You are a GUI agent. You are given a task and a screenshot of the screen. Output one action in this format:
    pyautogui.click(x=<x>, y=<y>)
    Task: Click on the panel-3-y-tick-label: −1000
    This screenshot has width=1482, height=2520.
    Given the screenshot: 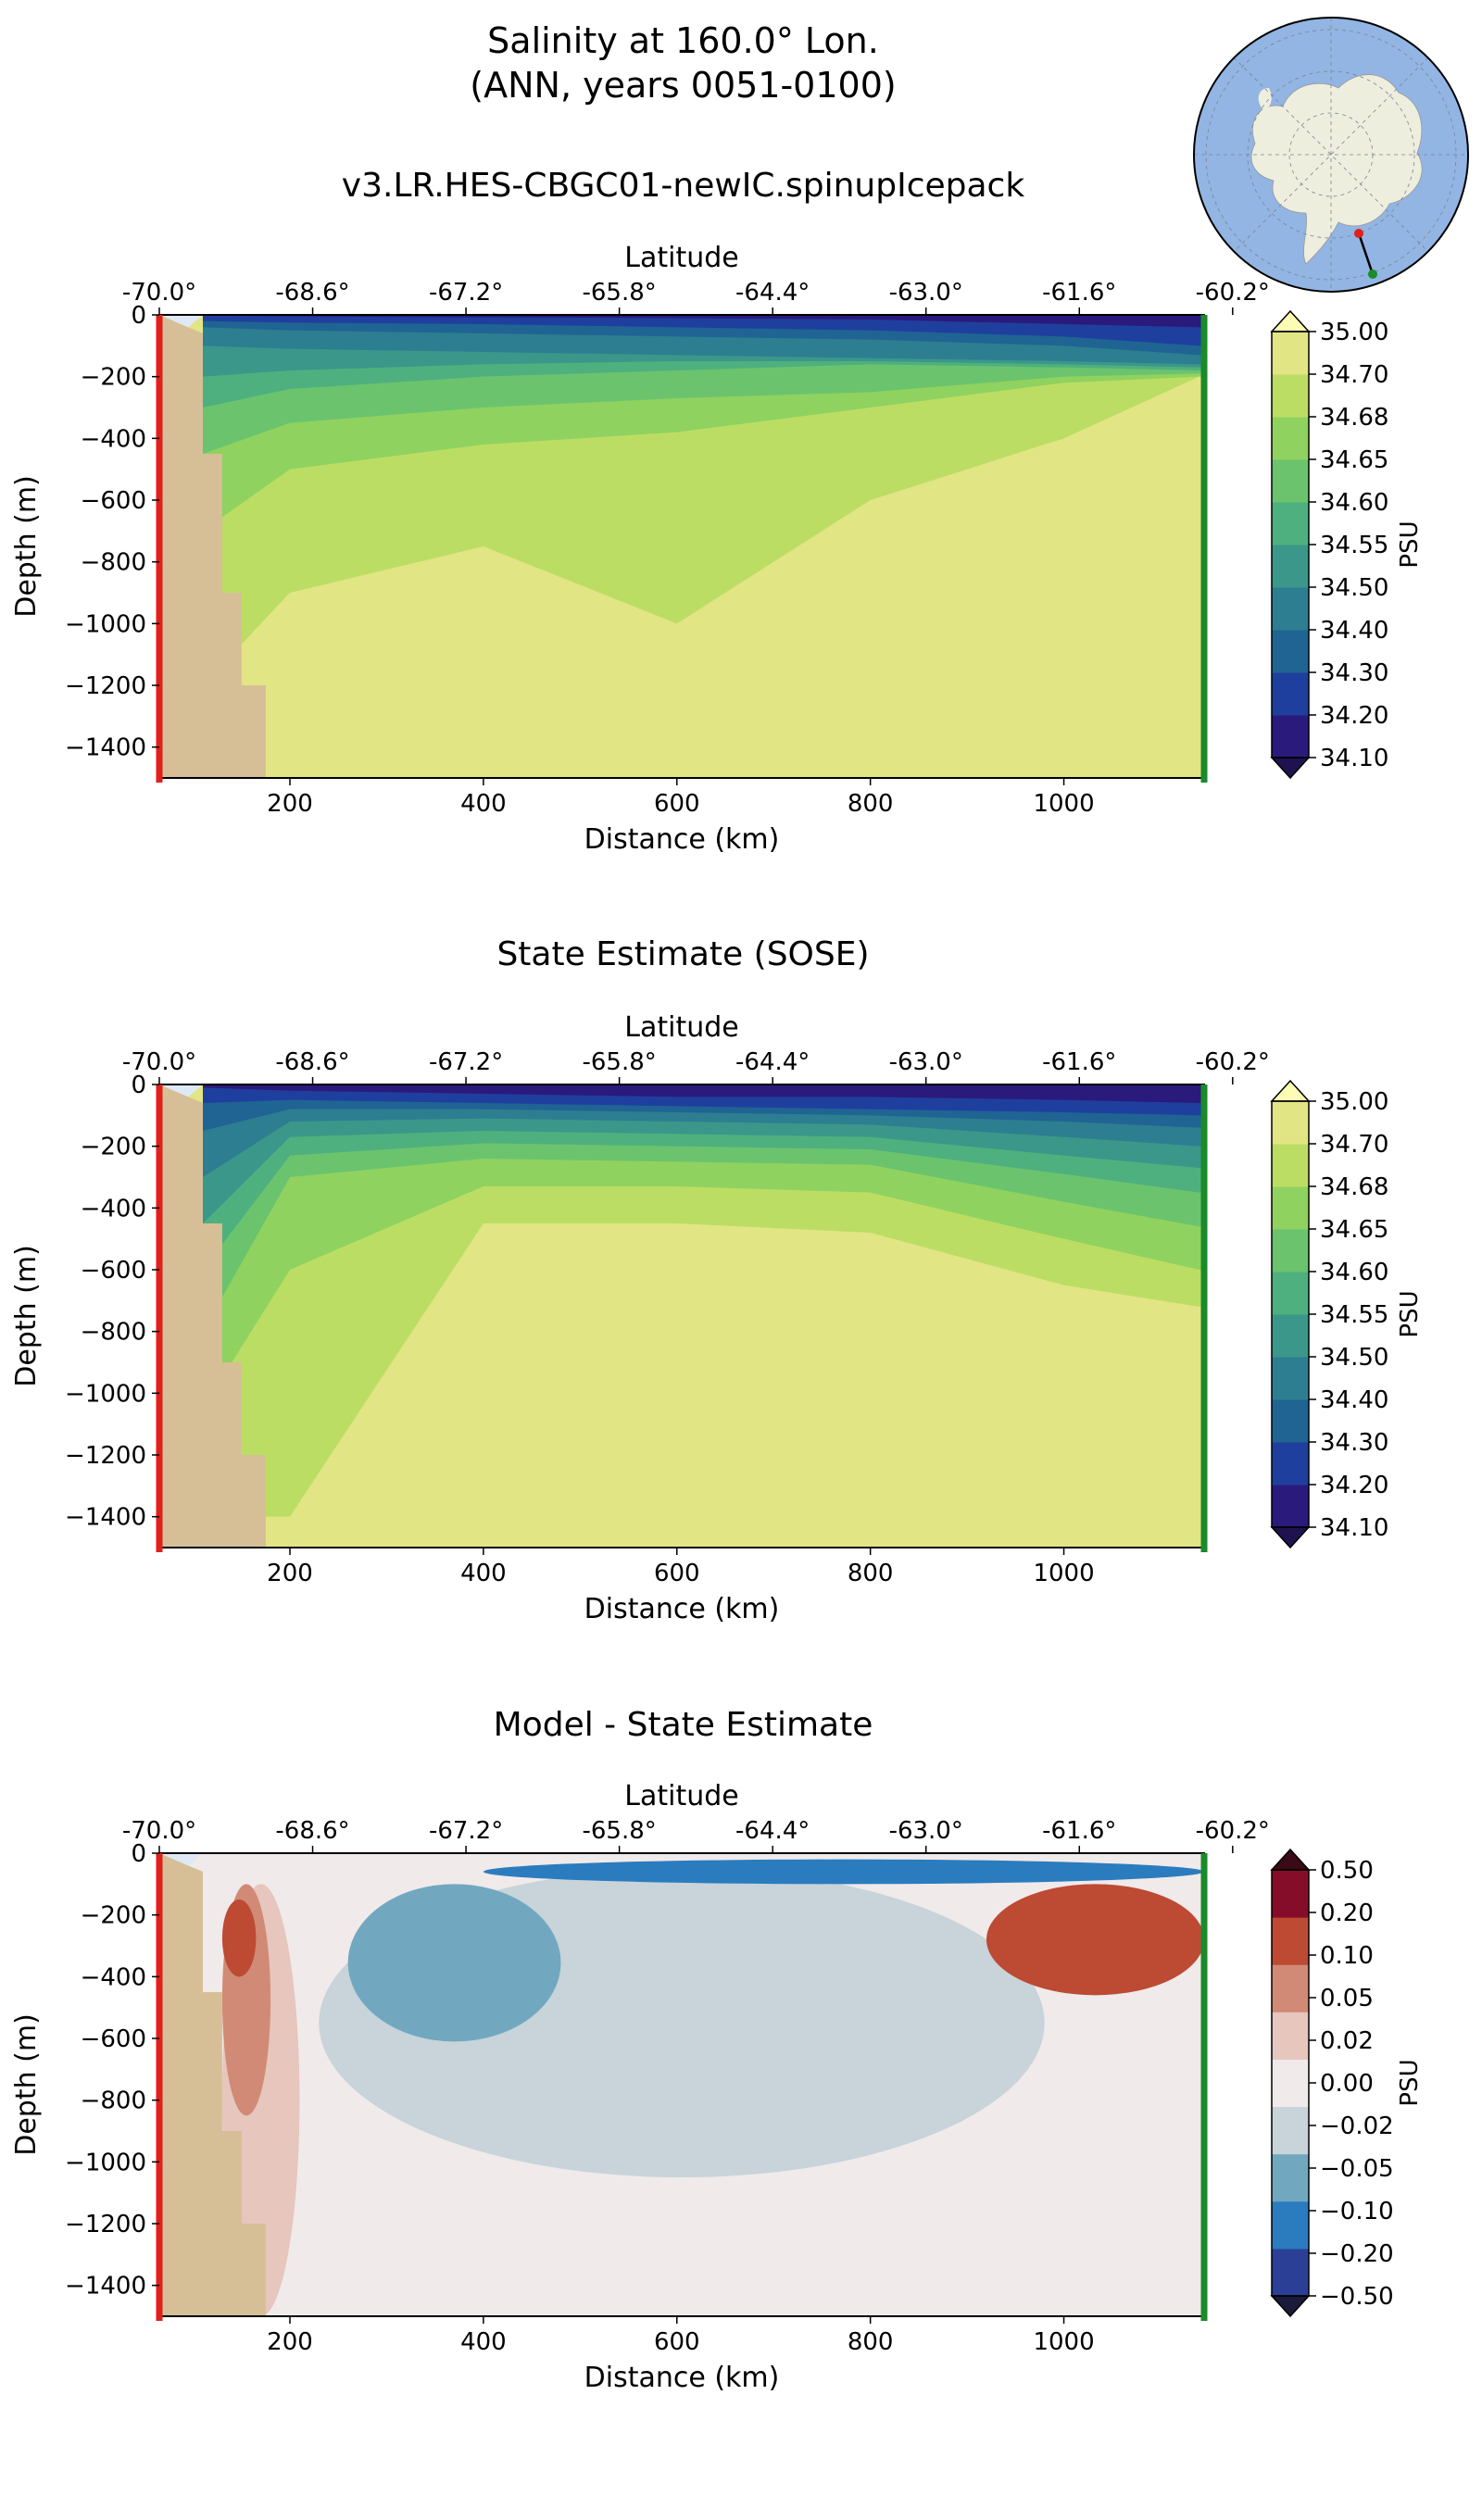 What is the action you would take?
    pyautogui.click(x=105, y=2162)
    